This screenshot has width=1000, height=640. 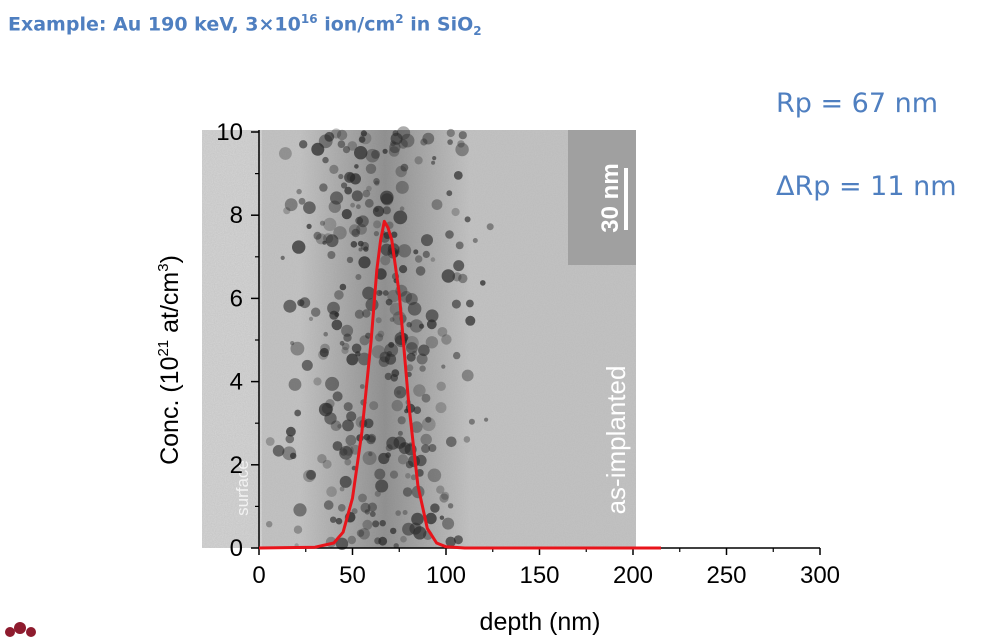 I want to click on y-tick-label: 6, so click(x=236, y=298).